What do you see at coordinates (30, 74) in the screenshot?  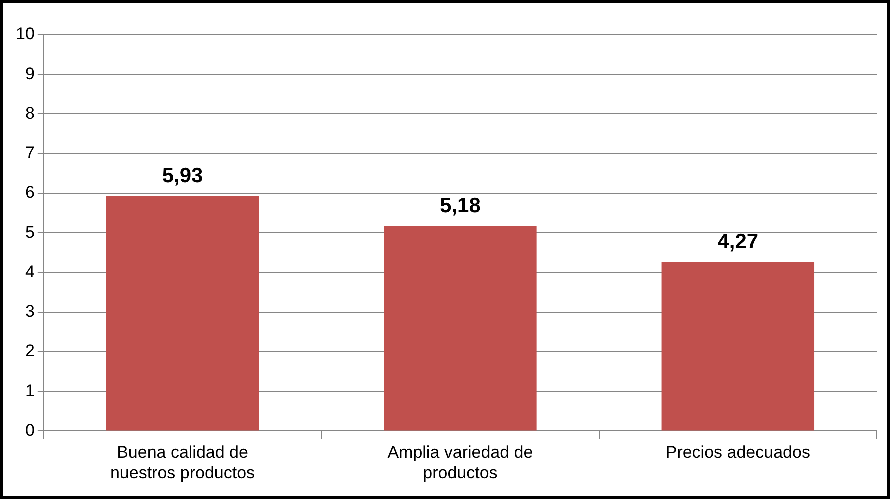 I see `y-tick-label: 9` at bounding box center [30, 74].